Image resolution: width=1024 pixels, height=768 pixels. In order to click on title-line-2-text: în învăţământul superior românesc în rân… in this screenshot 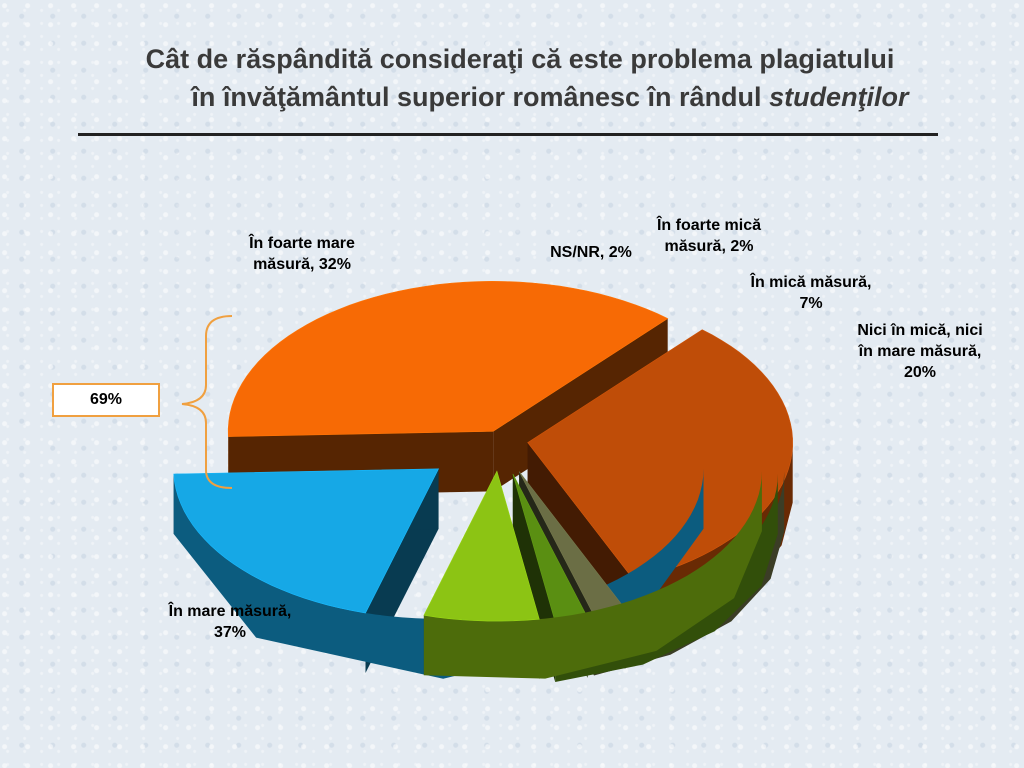, I will do `click(480, 97)`.